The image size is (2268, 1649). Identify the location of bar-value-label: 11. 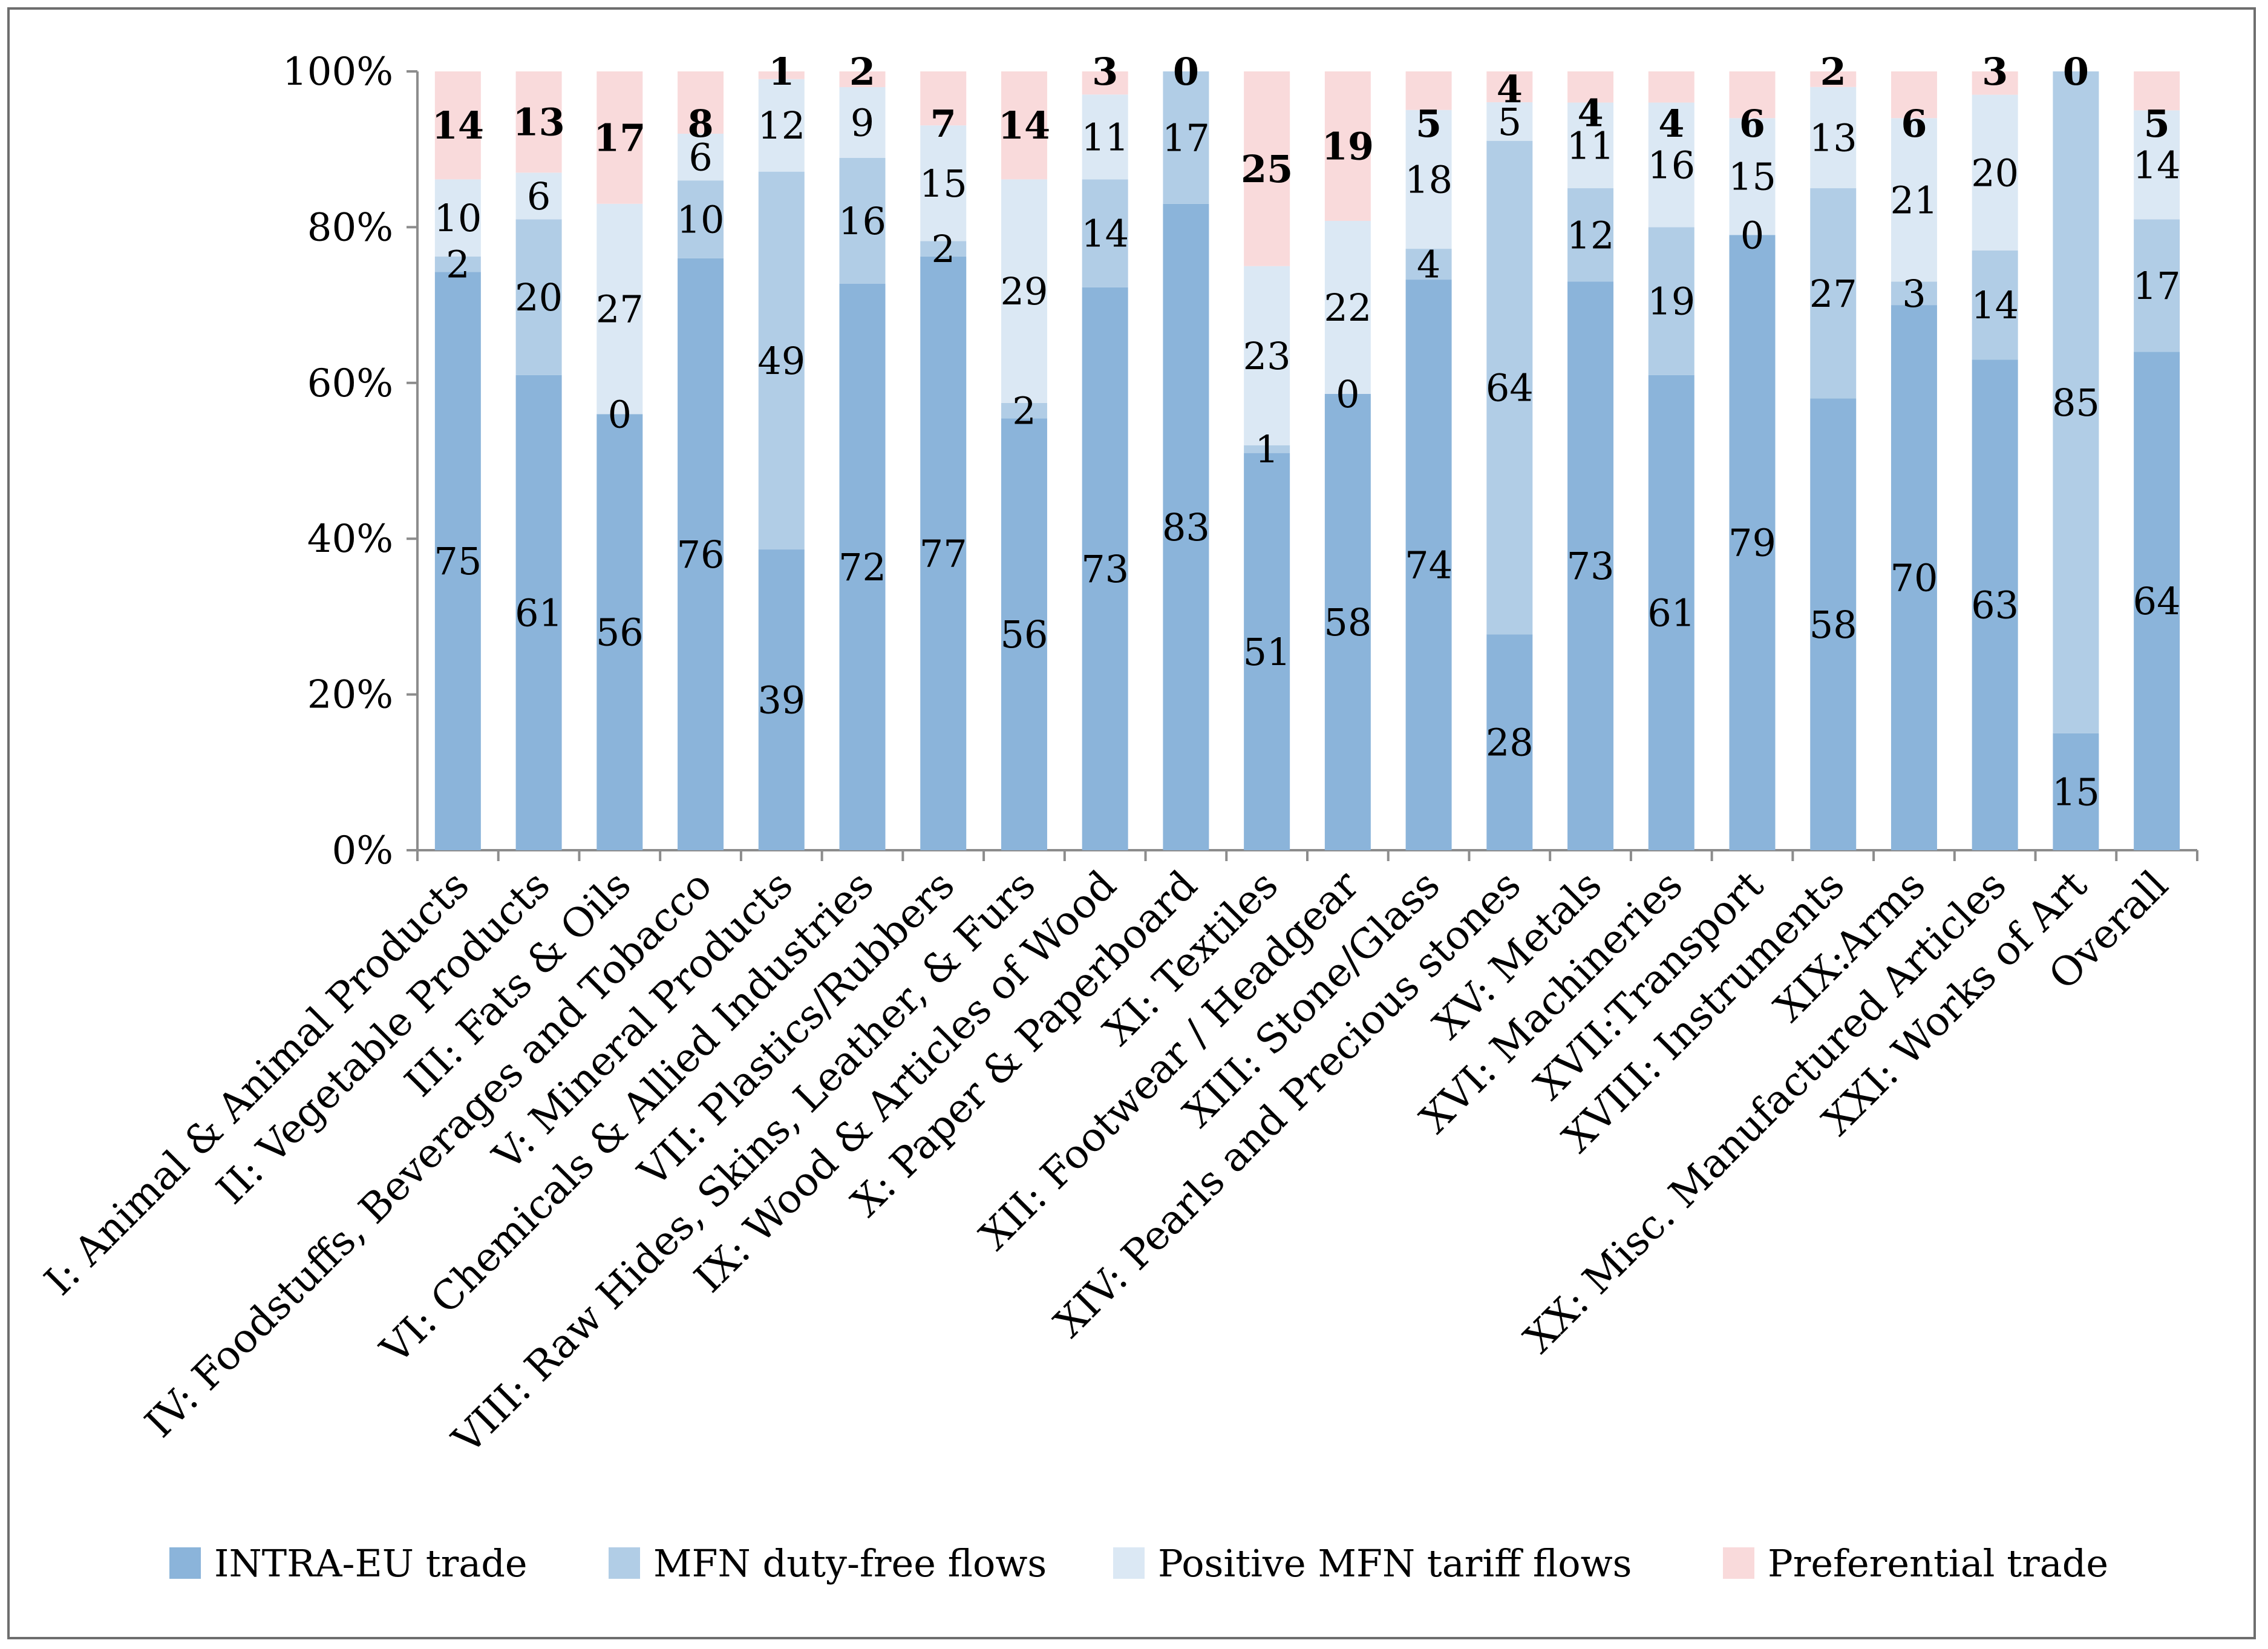
(1591, 145).